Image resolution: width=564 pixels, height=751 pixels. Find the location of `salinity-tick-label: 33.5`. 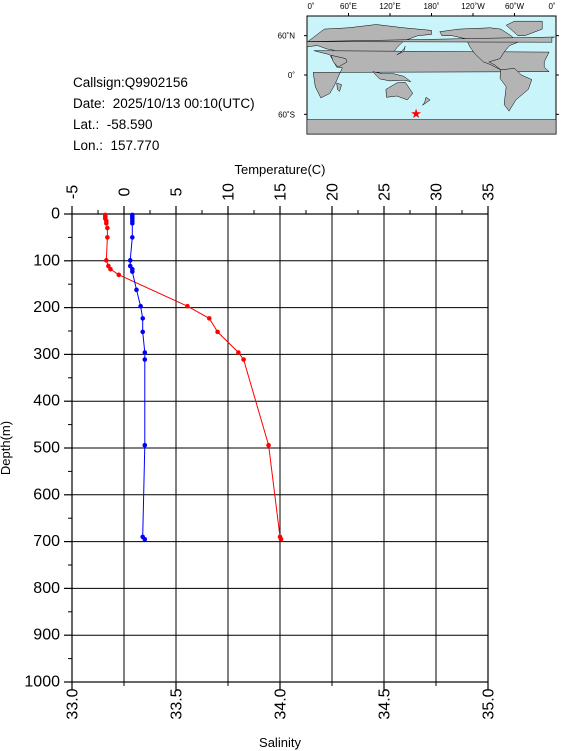

salinity-tick-label: 33.5 is located at coordinates (177, 703).